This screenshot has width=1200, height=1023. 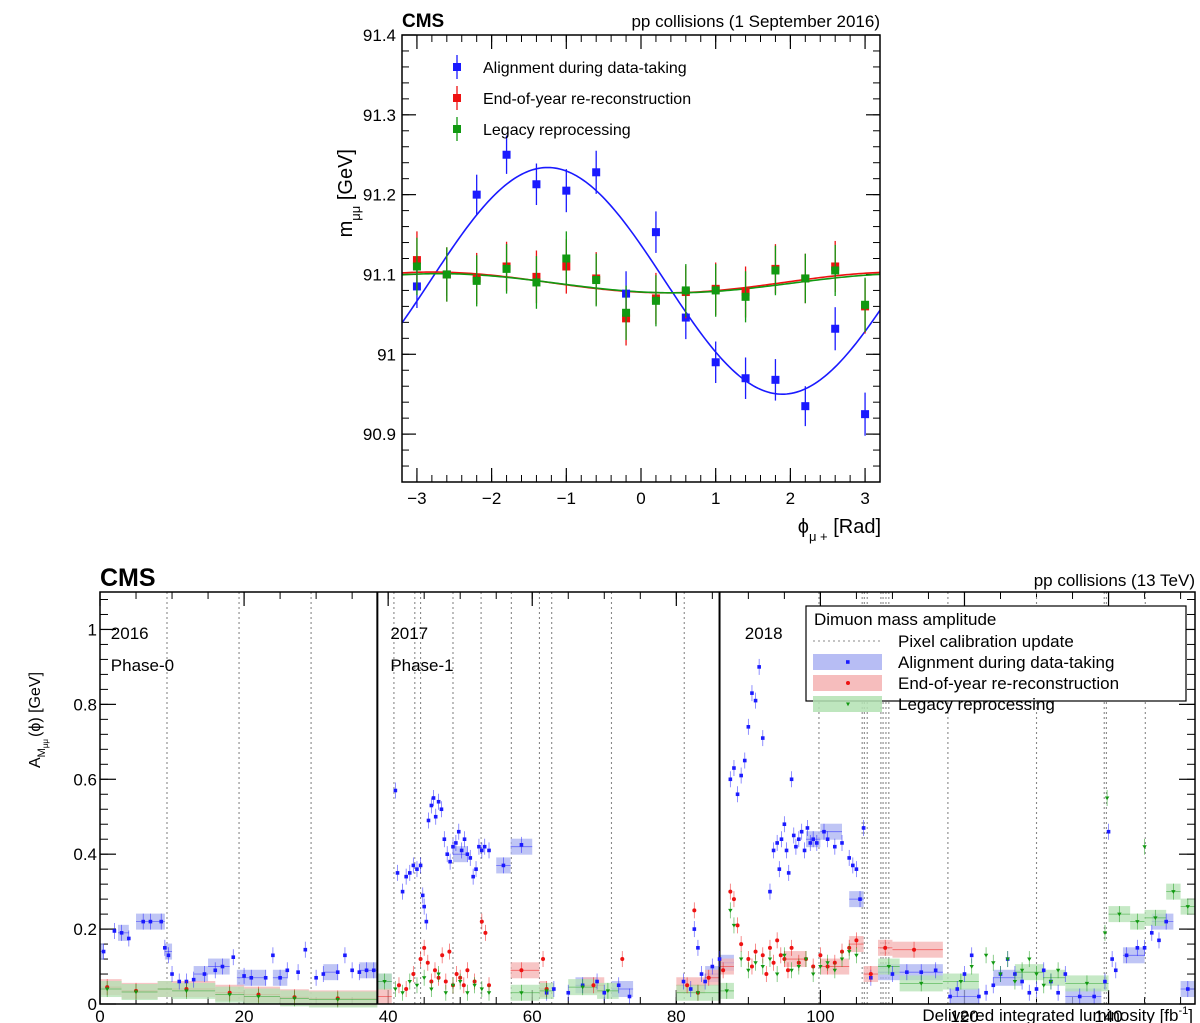 What do you see at coordinates (1050, 1014) in the screenshot?
I see `bottom-x-axis-text: Delivered integrated luminosity [fb` at bounding box center [1050, 1014].